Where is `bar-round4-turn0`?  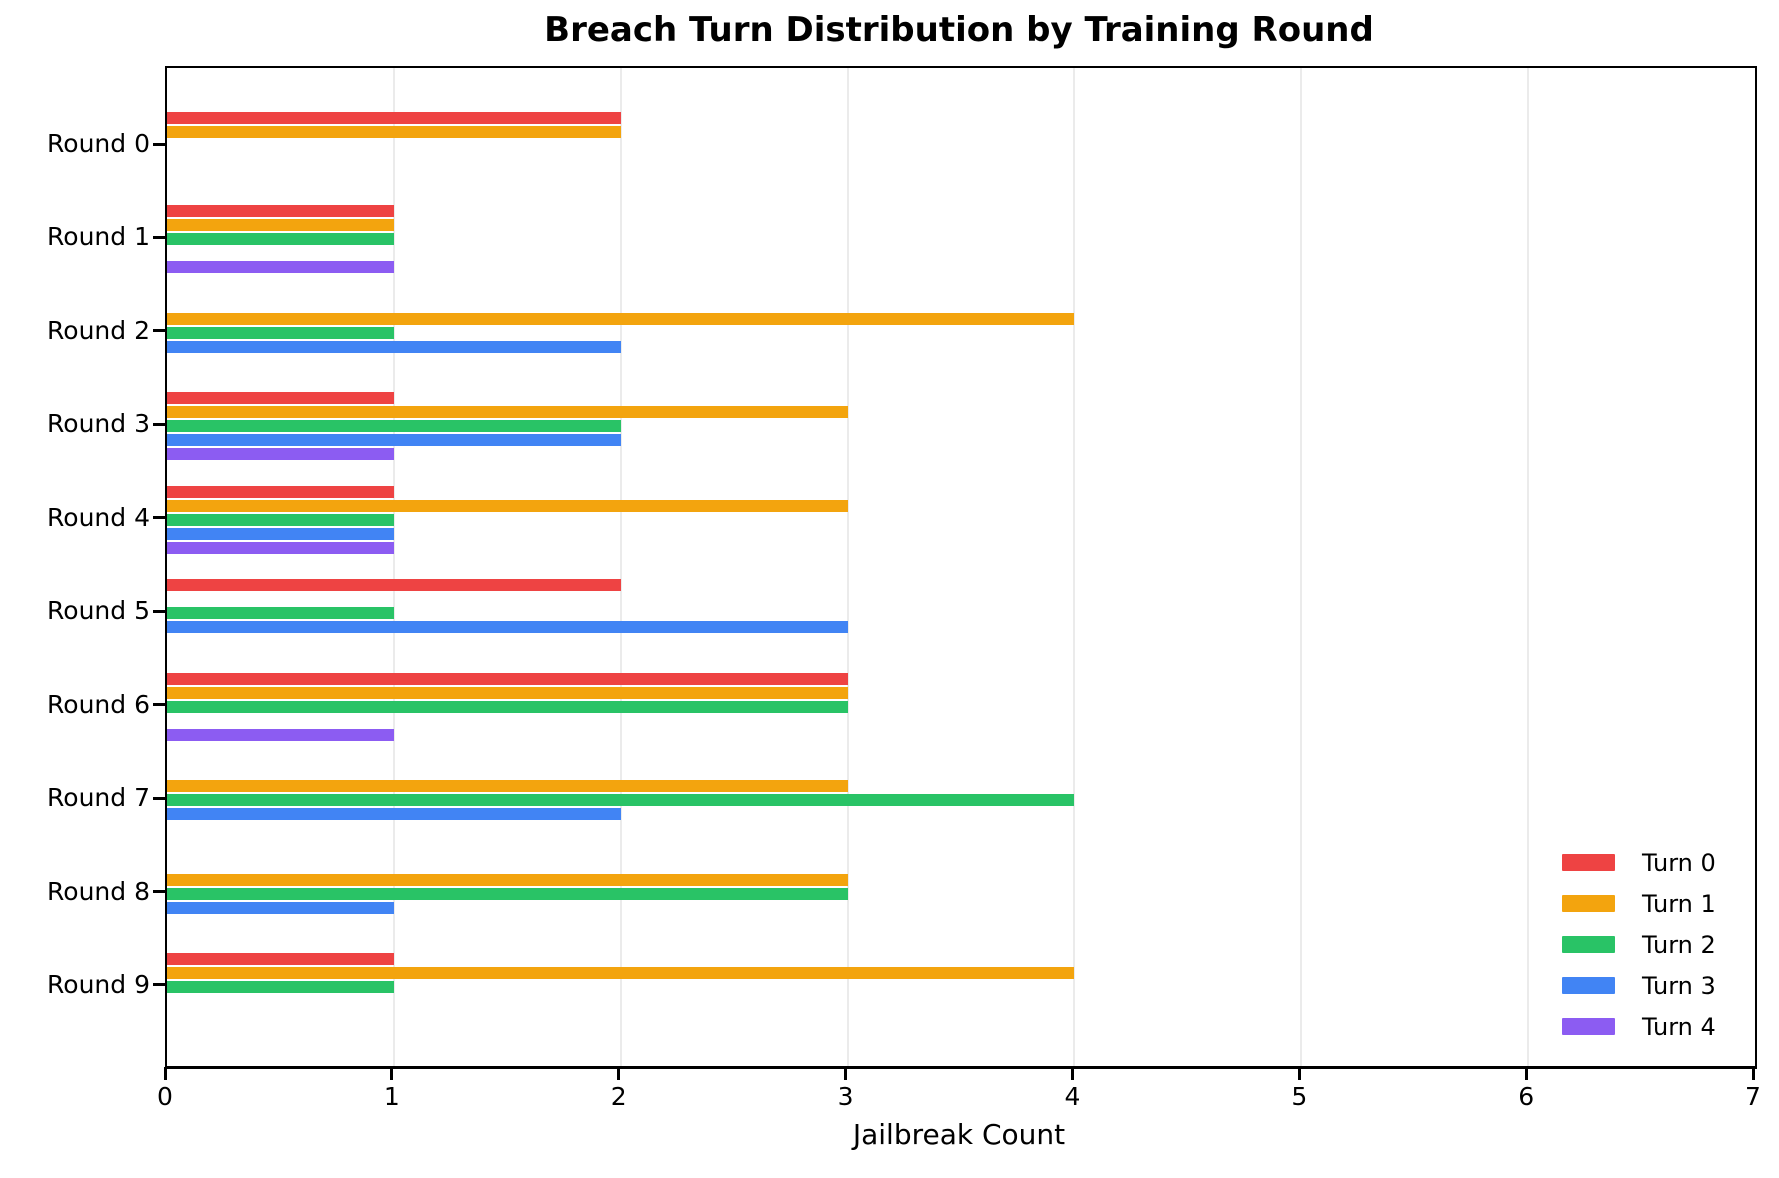 bar-round4-turn0 is located at coordinates (280, 491).